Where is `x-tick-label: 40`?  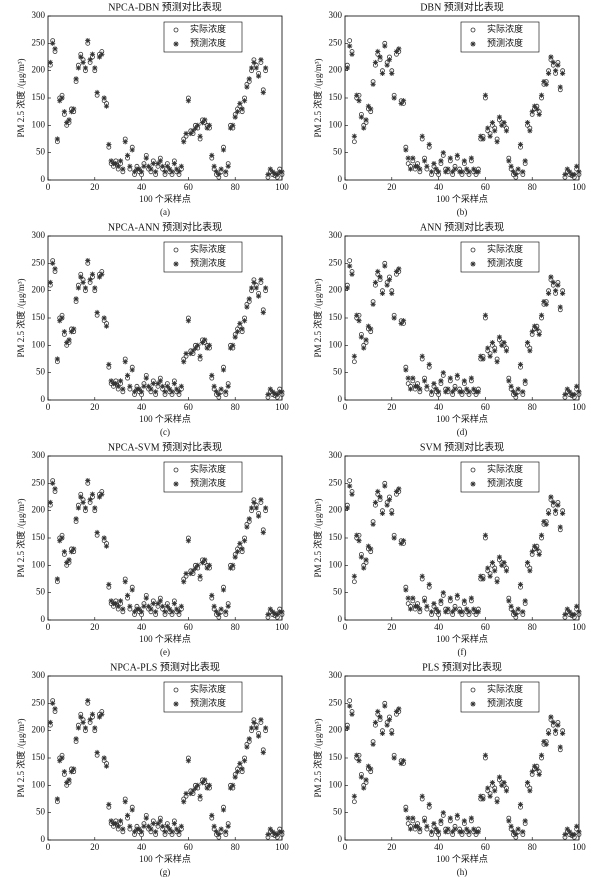 x-tick-label: 40 is located at coordinates (439, 847).